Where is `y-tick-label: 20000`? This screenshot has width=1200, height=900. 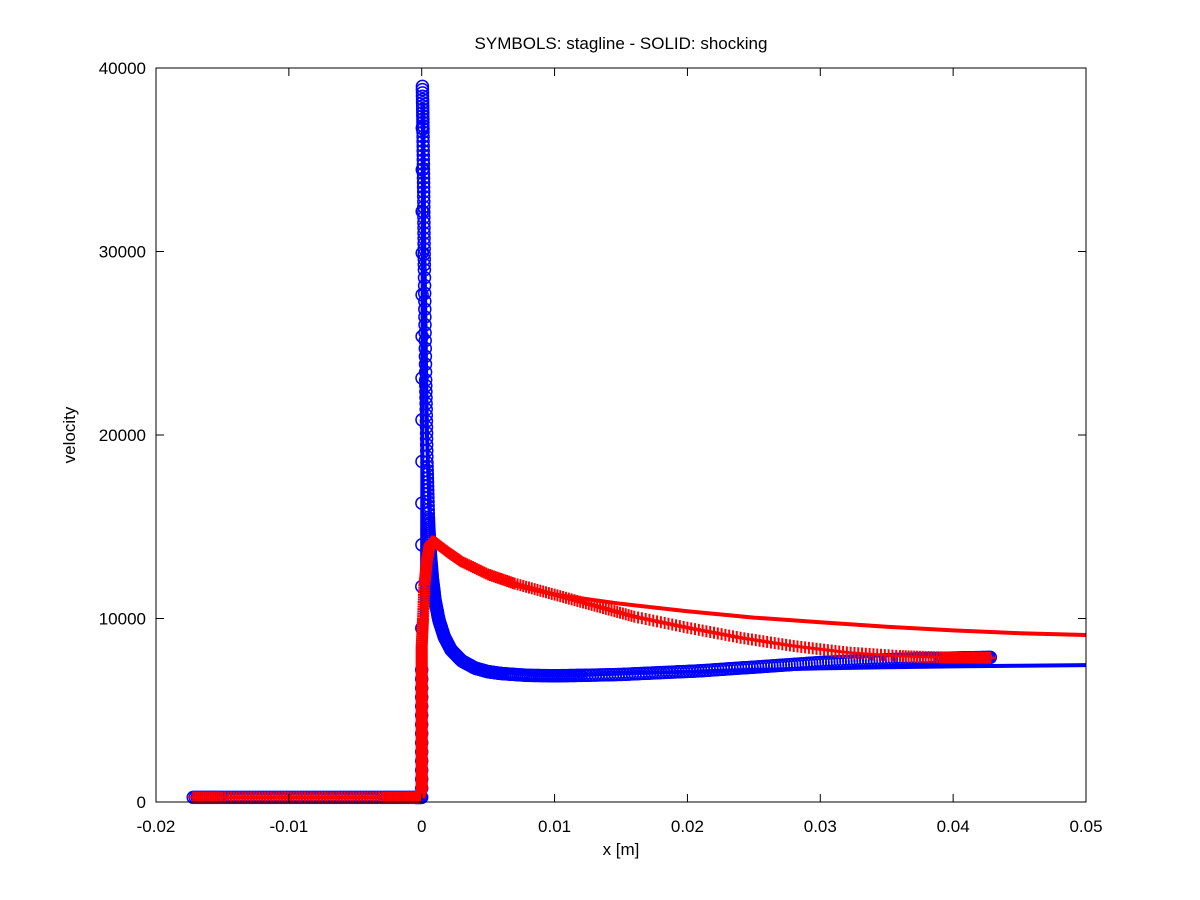
y-tick-label: 20000 is located at coordinates (122, 435).